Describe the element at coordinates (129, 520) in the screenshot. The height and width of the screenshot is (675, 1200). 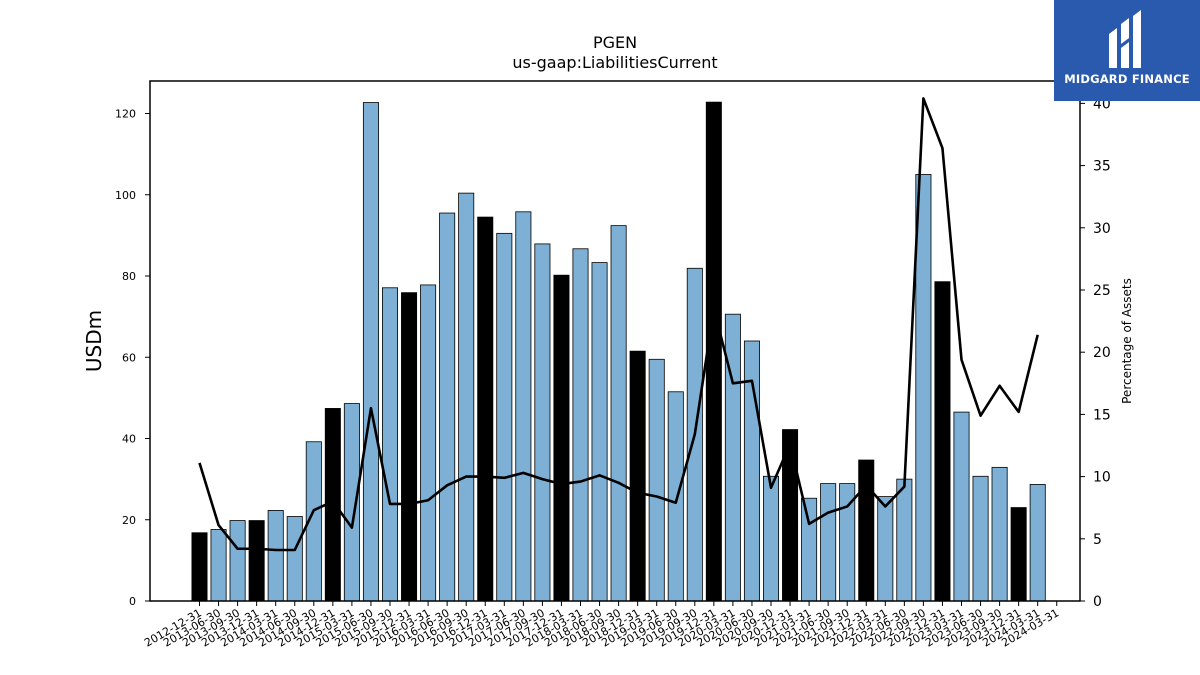
I see `y-tick-label: 20` at that location.